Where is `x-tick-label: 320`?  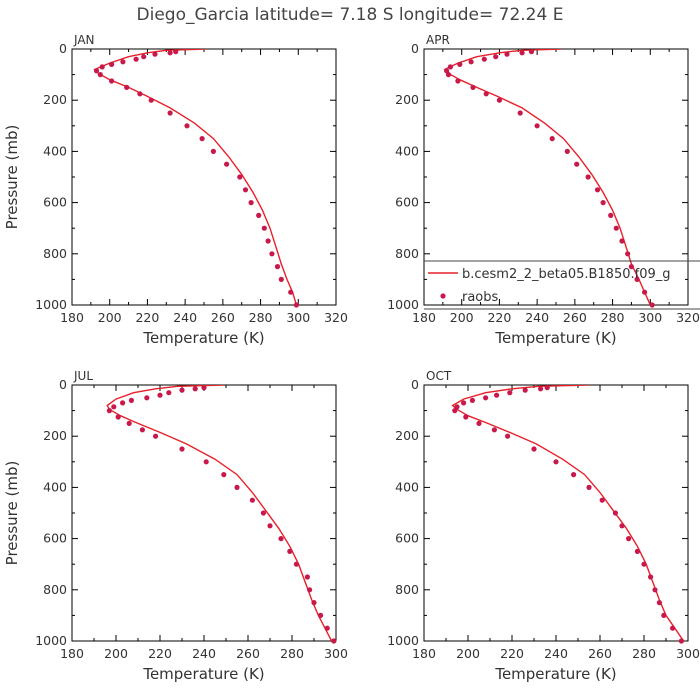 x-tick-label: 320 is located at coordinates (336, 317).